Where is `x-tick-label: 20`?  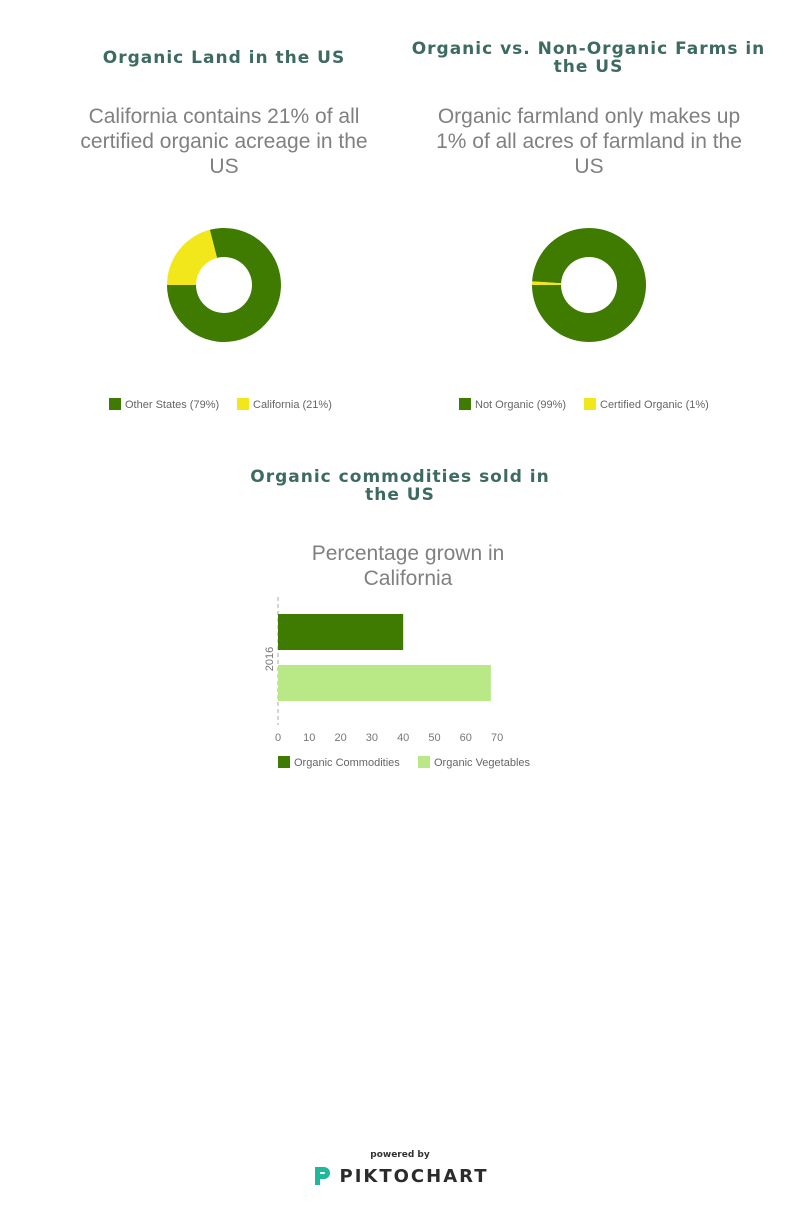
x-tick-label: 20 is located at coordinates (340, 738).